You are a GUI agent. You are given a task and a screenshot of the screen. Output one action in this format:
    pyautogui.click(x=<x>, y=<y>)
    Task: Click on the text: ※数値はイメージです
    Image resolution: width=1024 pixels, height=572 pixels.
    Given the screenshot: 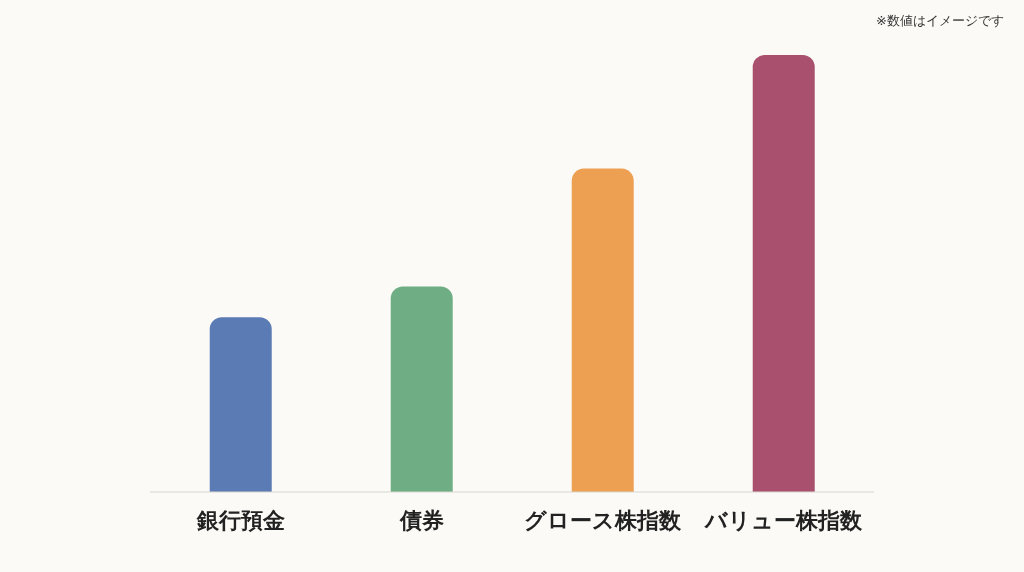 What is the action you would take?
    pyautogui.click(x=940, y=21)
    